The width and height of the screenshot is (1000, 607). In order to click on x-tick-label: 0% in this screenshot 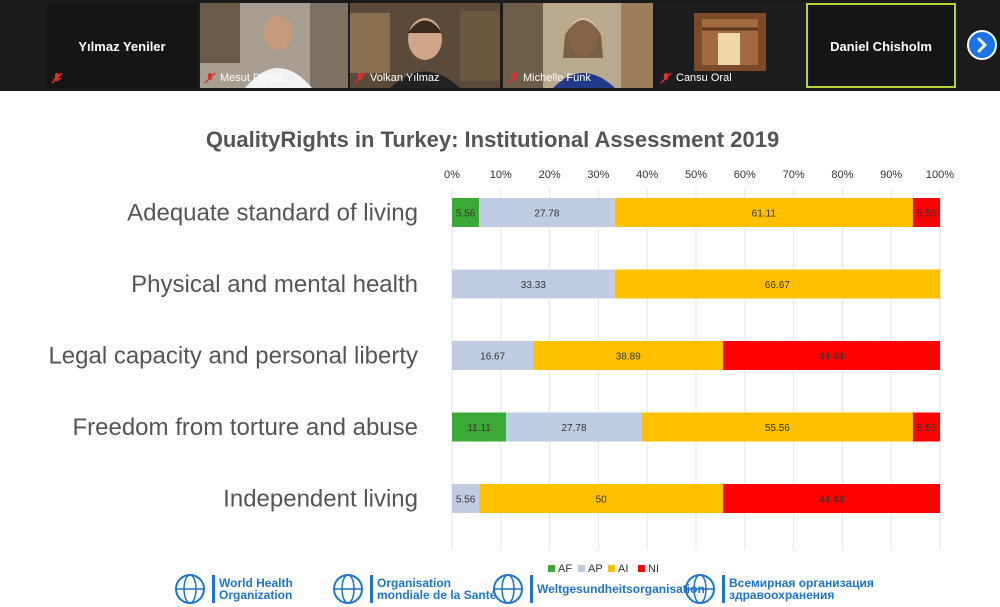, I will do `click(452, 175)`.